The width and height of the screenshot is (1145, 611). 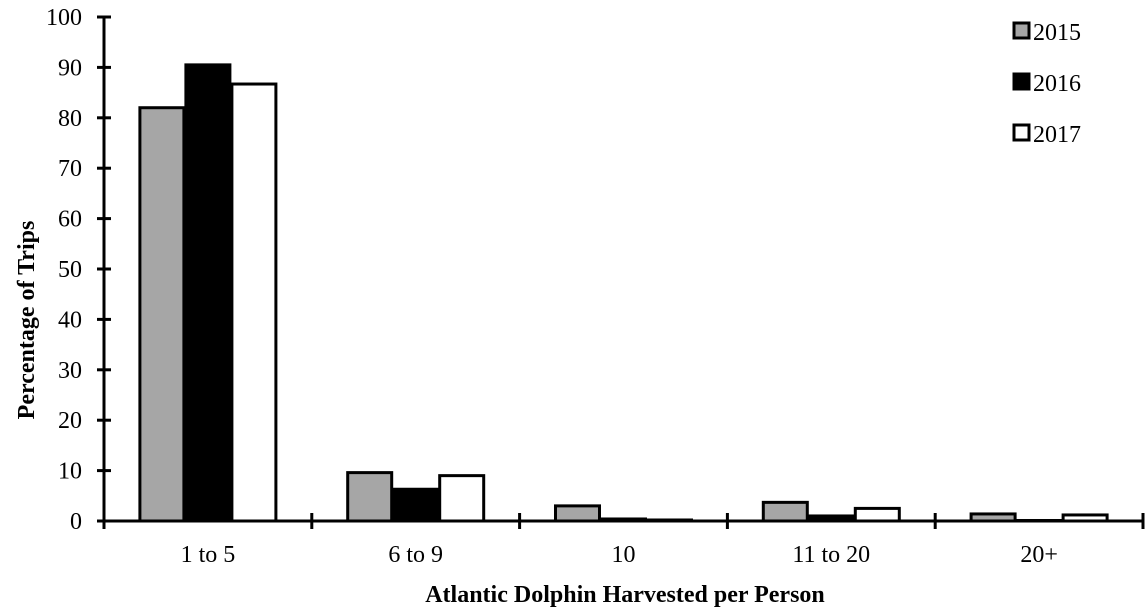 What do you see at coordinates (1021, 30) in the screenshot?
I see `legend-swatch-2015` at bounding box center [1021, 30].